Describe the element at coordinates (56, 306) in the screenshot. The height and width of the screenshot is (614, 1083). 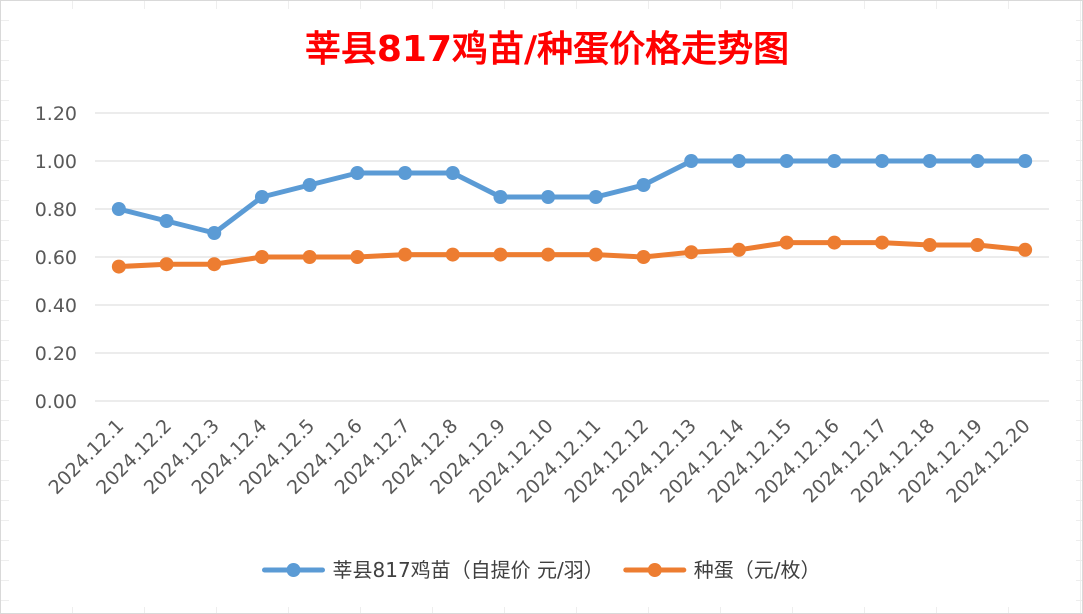
I see `y-tick-label: 0.40` at that location.